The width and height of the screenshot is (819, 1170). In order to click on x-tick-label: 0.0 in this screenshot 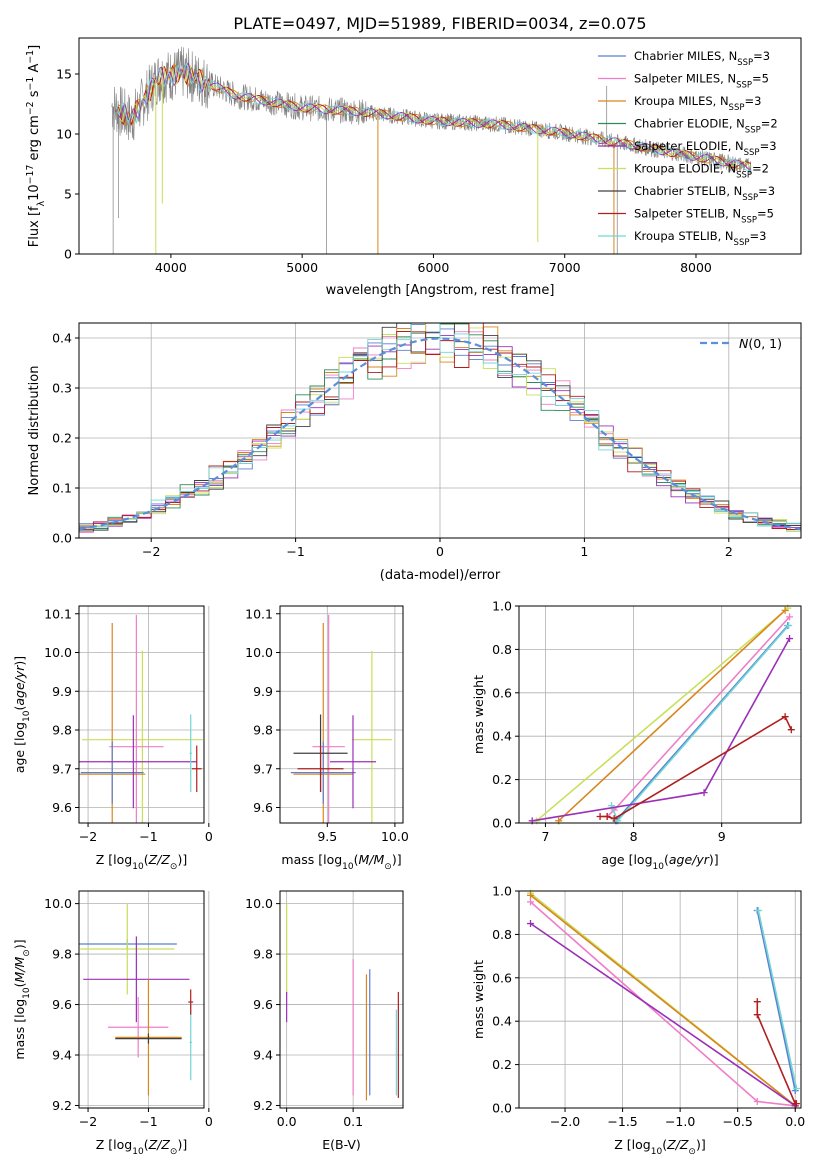, I will do `click(287, 1121)`.